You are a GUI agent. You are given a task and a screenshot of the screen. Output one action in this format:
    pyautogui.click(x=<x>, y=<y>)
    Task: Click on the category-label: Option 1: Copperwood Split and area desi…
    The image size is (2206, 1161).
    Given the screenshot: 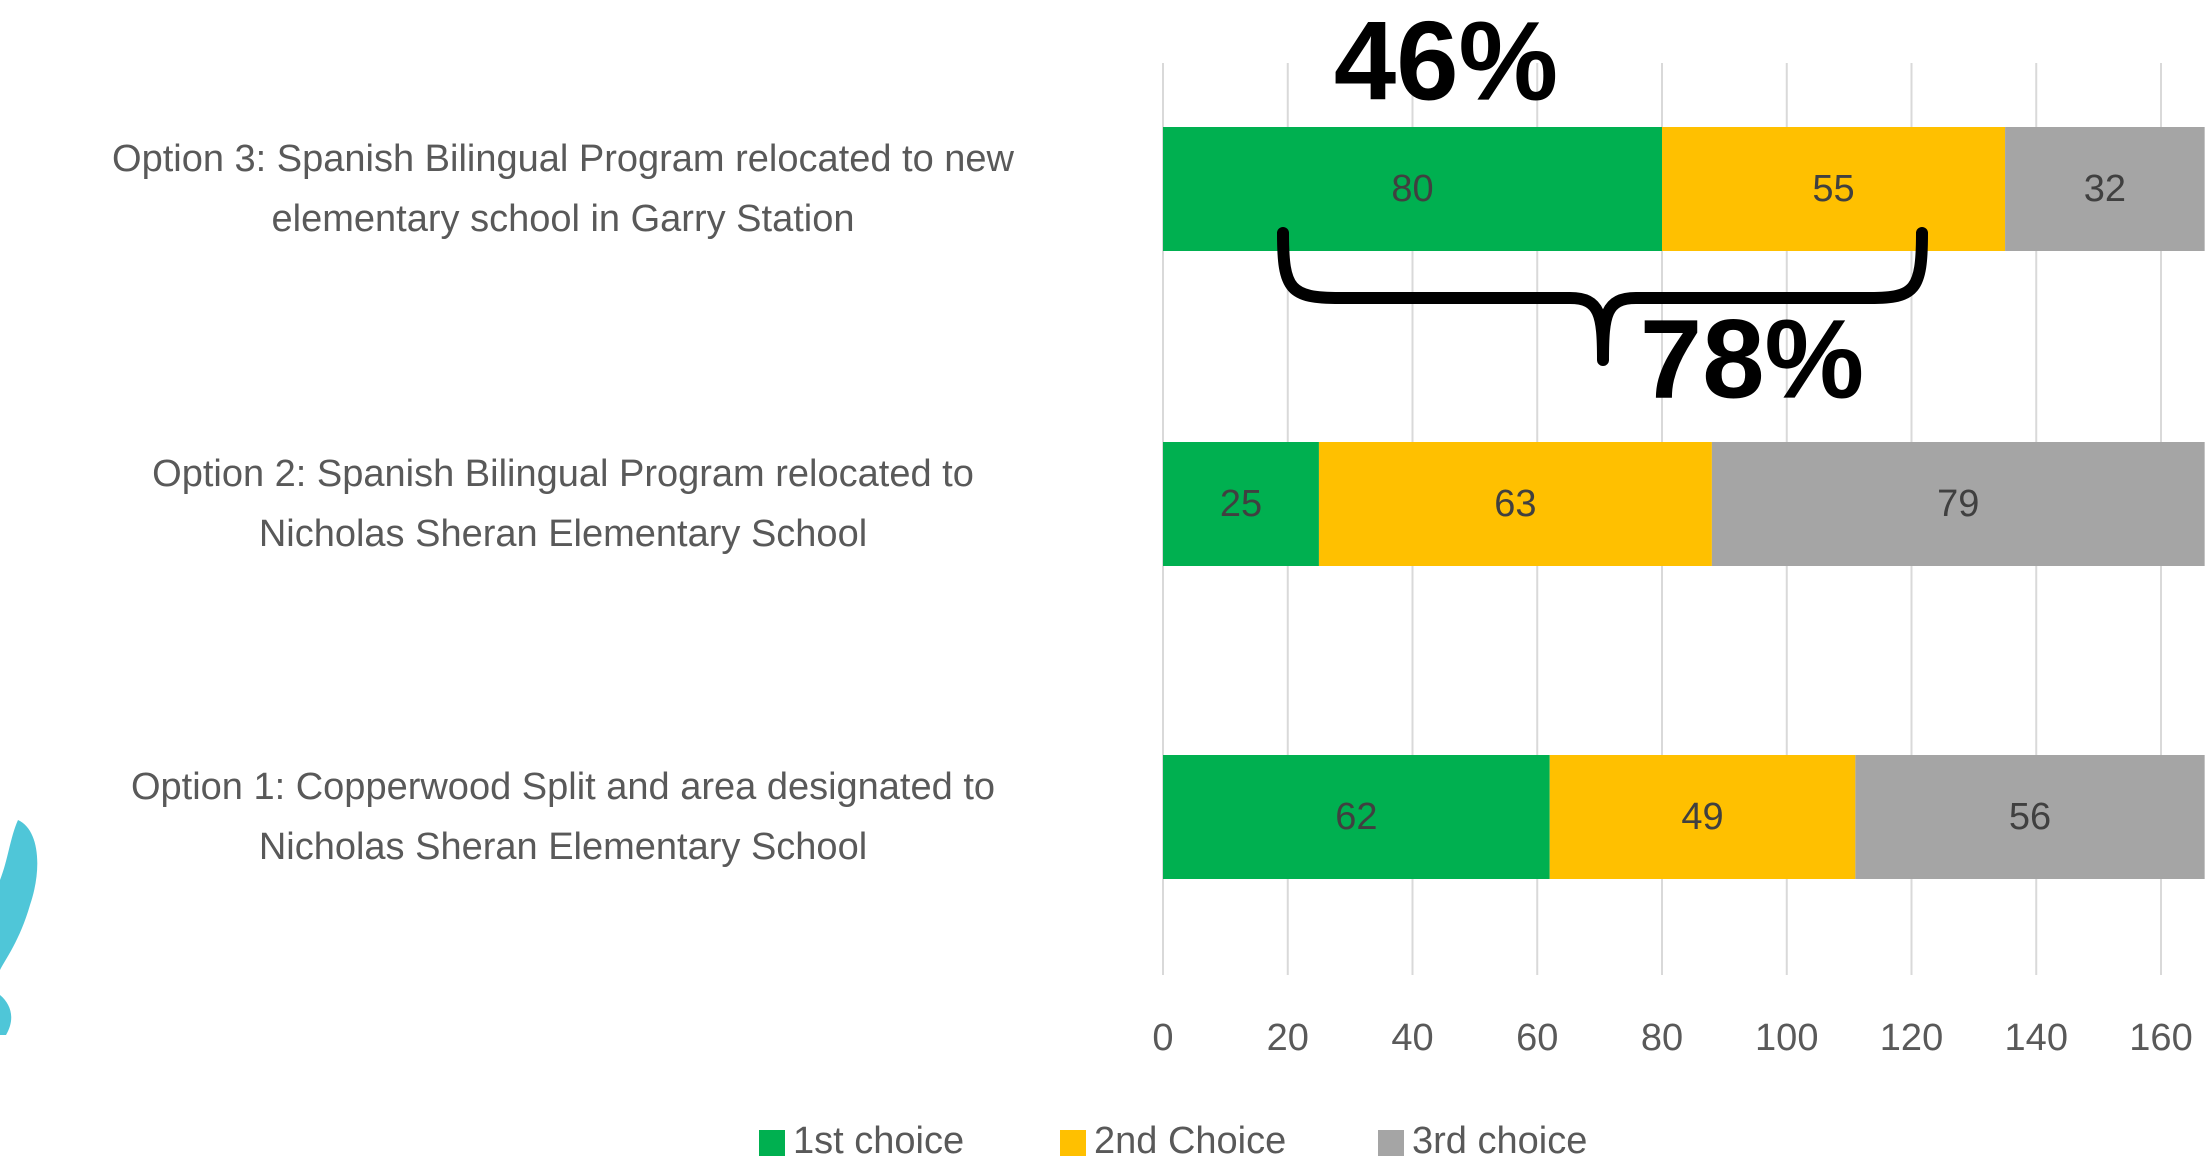 What is the action you would take?
    pyautogui.click(x=563, y=817)
    